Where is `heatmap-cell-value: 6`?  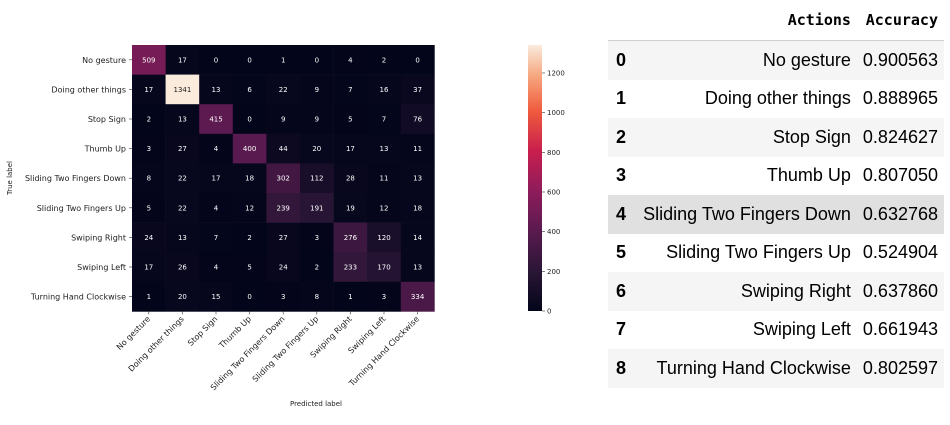
heatmap-cell-value: 6 is located at coordinates (249, 90).